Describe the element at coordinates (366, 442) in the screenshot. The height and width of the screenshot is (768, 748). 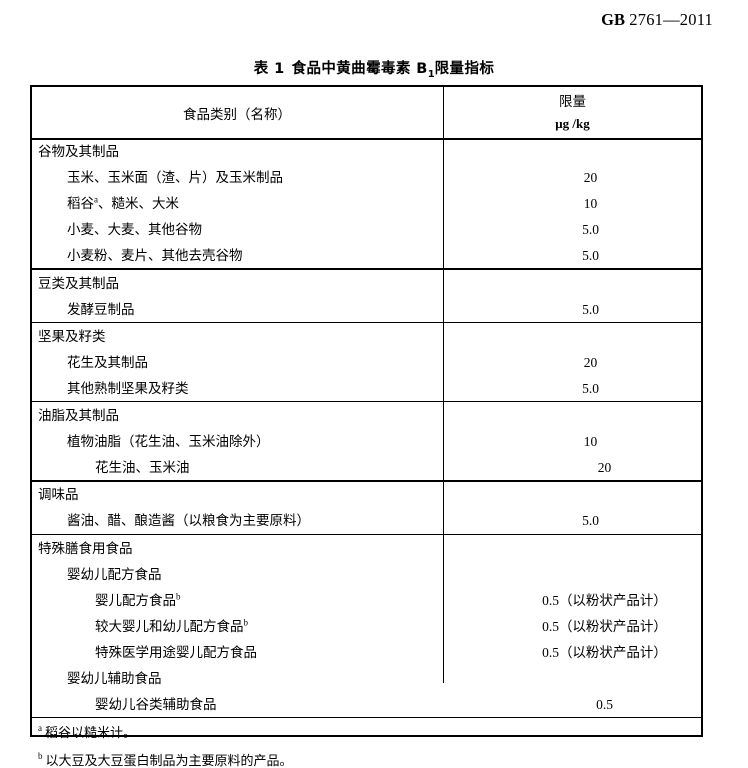
I see `table-row: 植物油脂（花生油、玉米油除外） 10` at that location.